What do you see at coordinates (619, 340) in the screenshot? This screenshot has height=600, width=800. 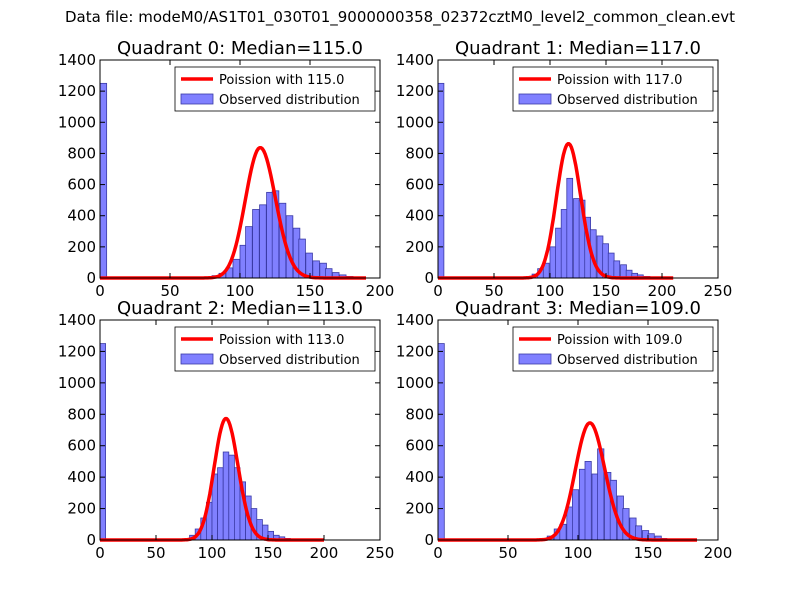 I see `legend-entry-poisson: Poission with 109.0` at bounding box center [619, 340].